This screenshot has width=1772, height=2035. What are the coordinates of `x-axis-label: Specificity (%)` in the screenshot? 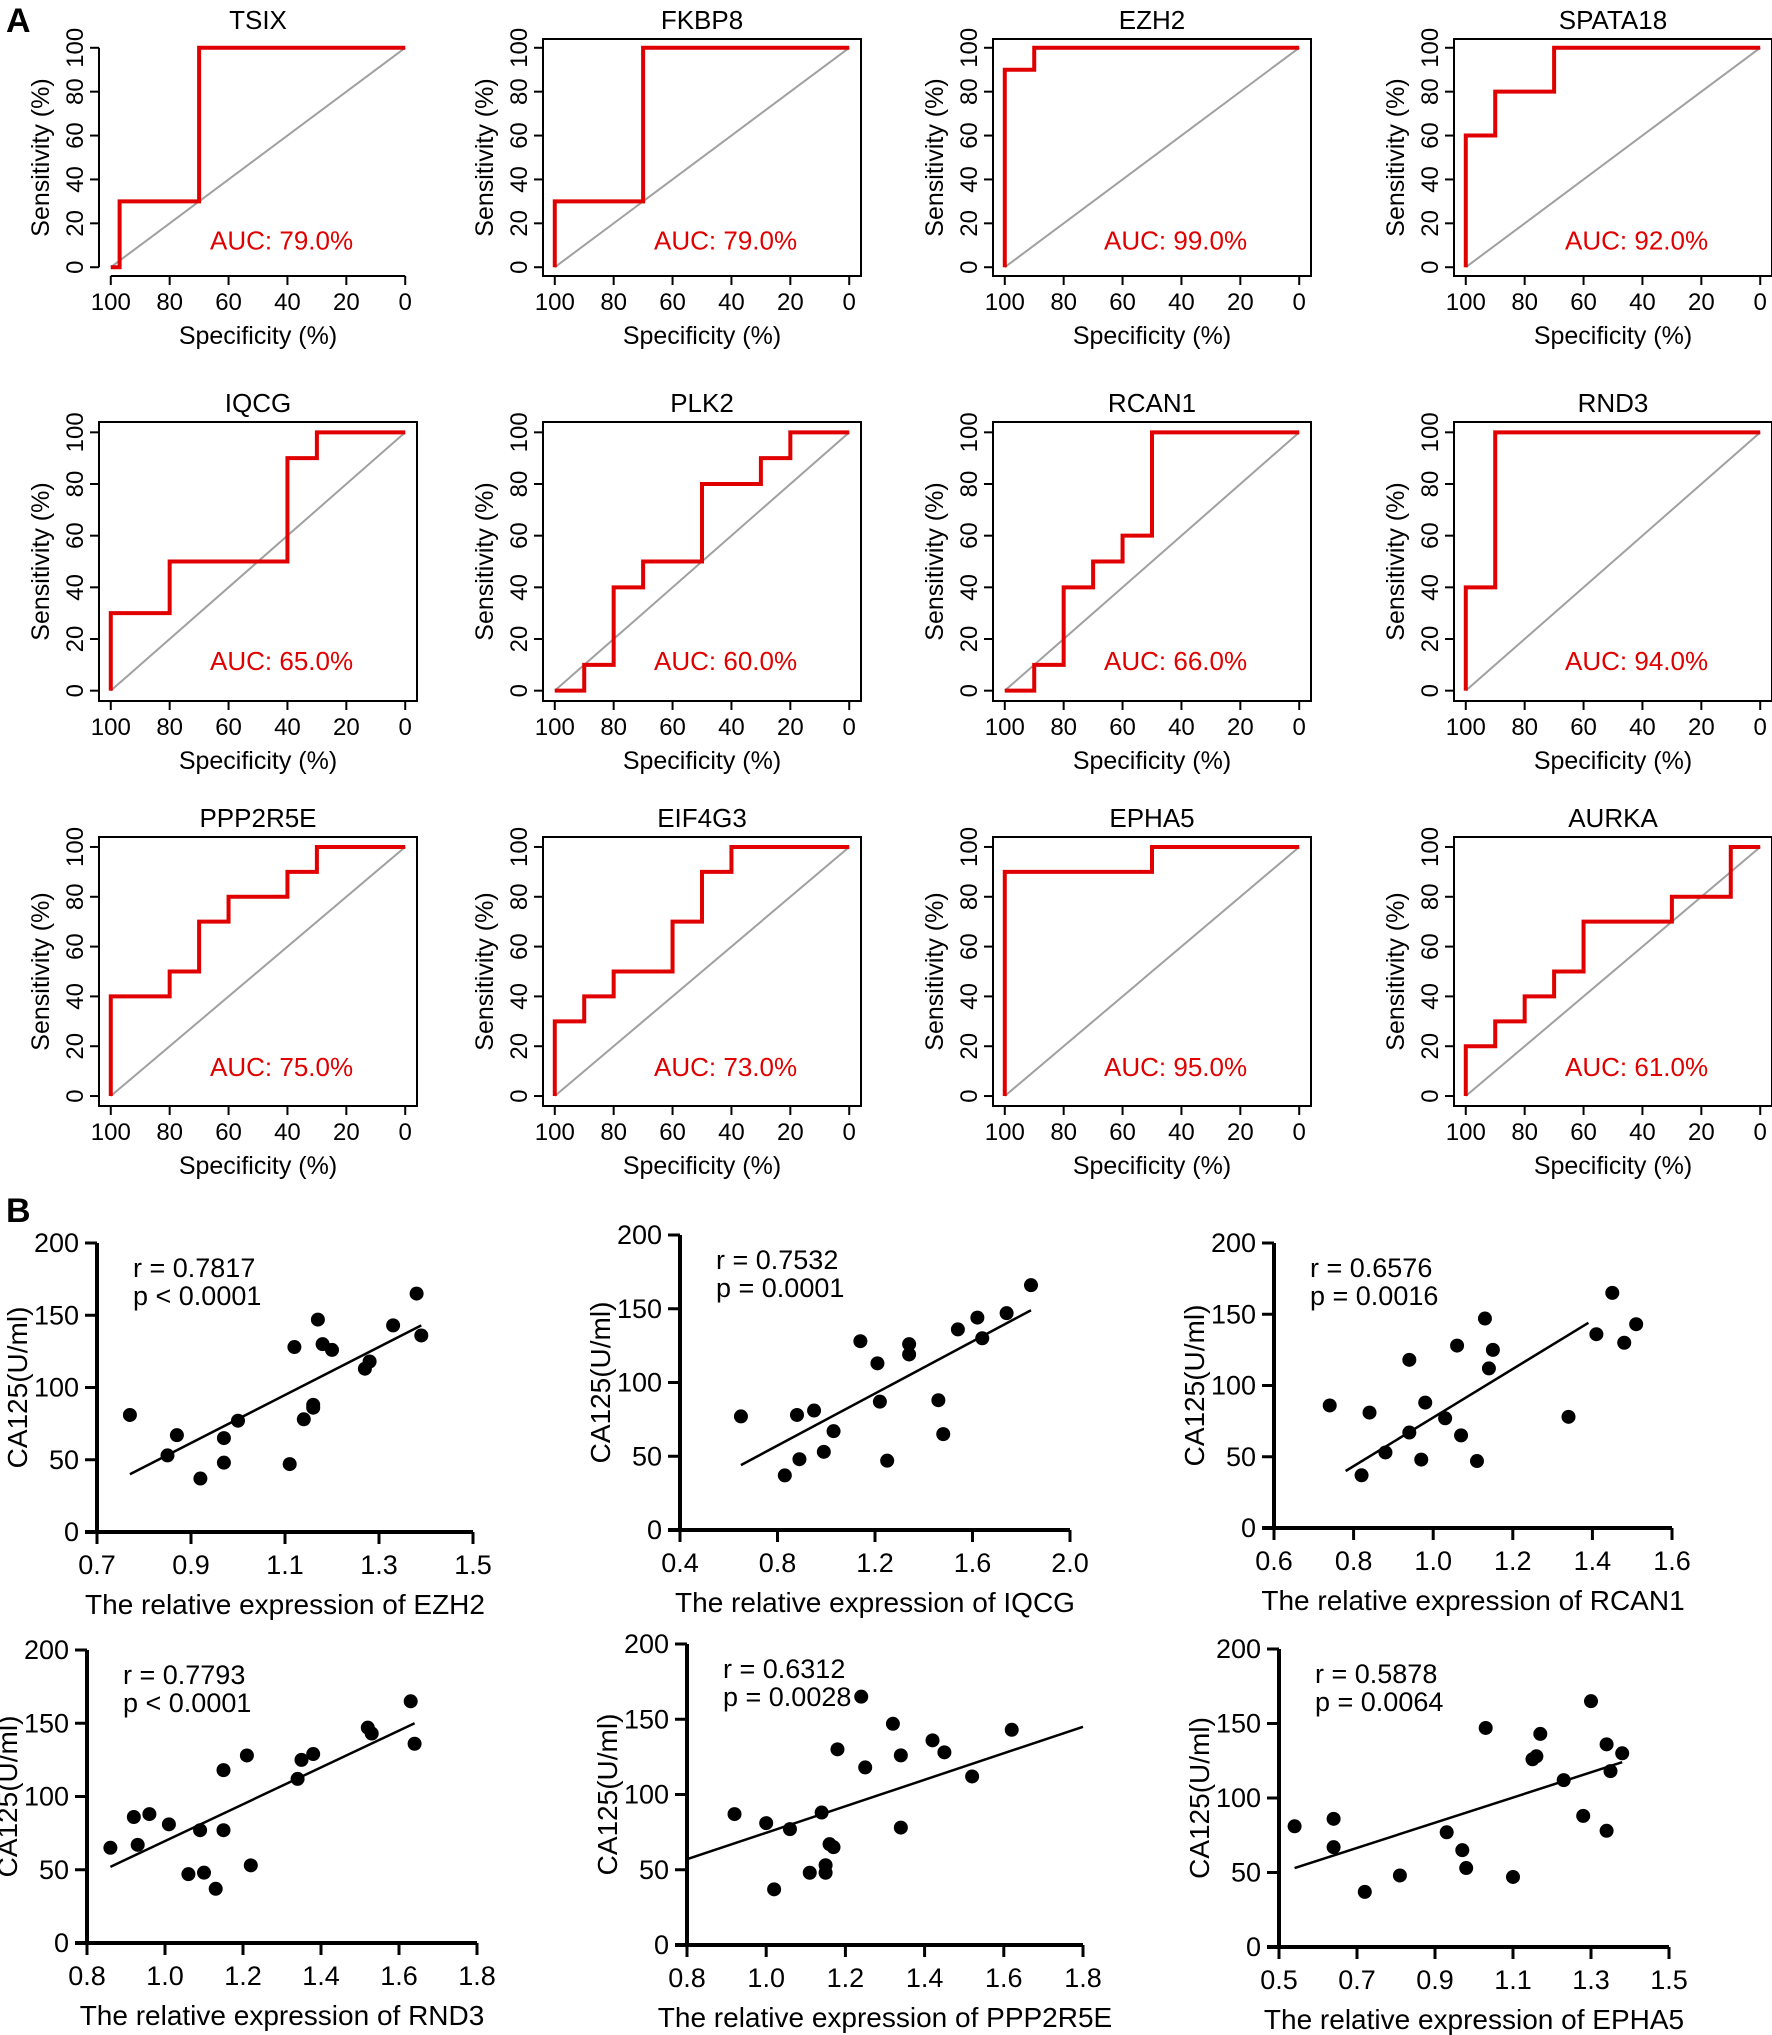 It's located at (258, 761).